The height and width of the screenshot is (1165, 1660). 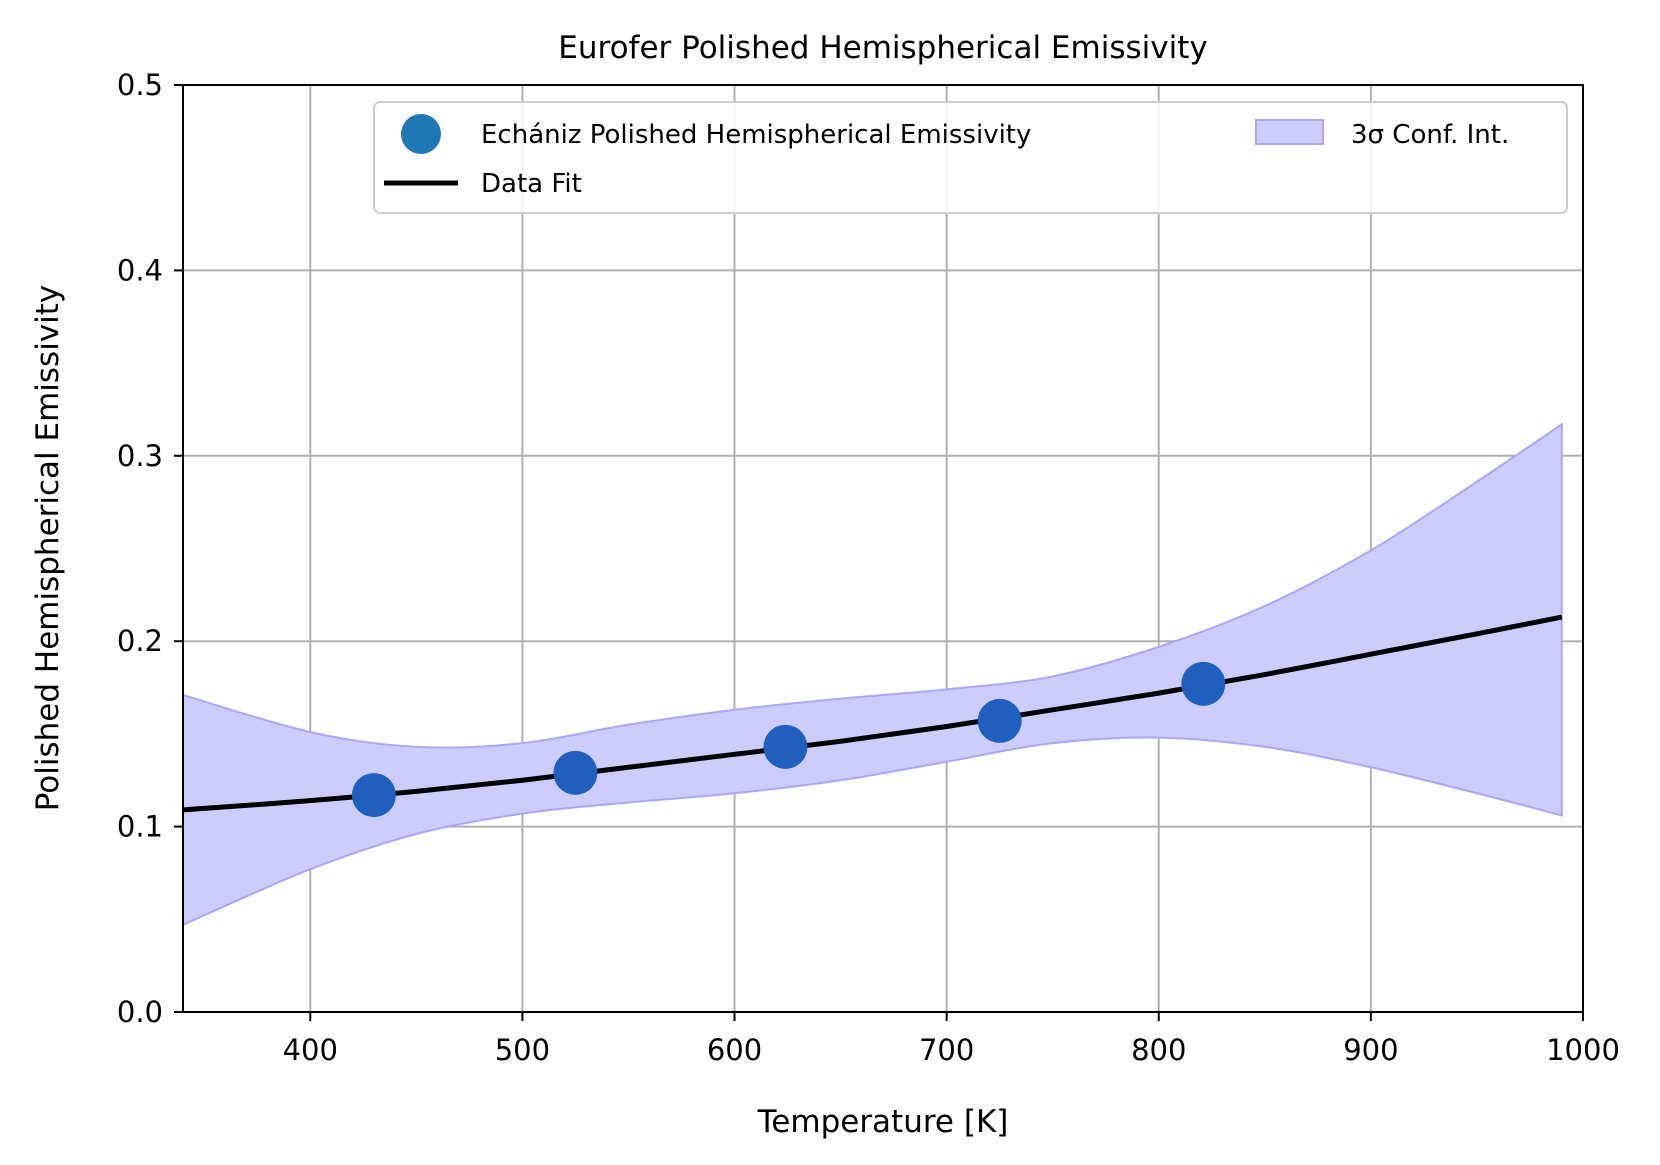 What do you see at coordinates (140, 641) in the screenshot?
I see `y-tick-label: 0.2` at bounding box center [140, 641].